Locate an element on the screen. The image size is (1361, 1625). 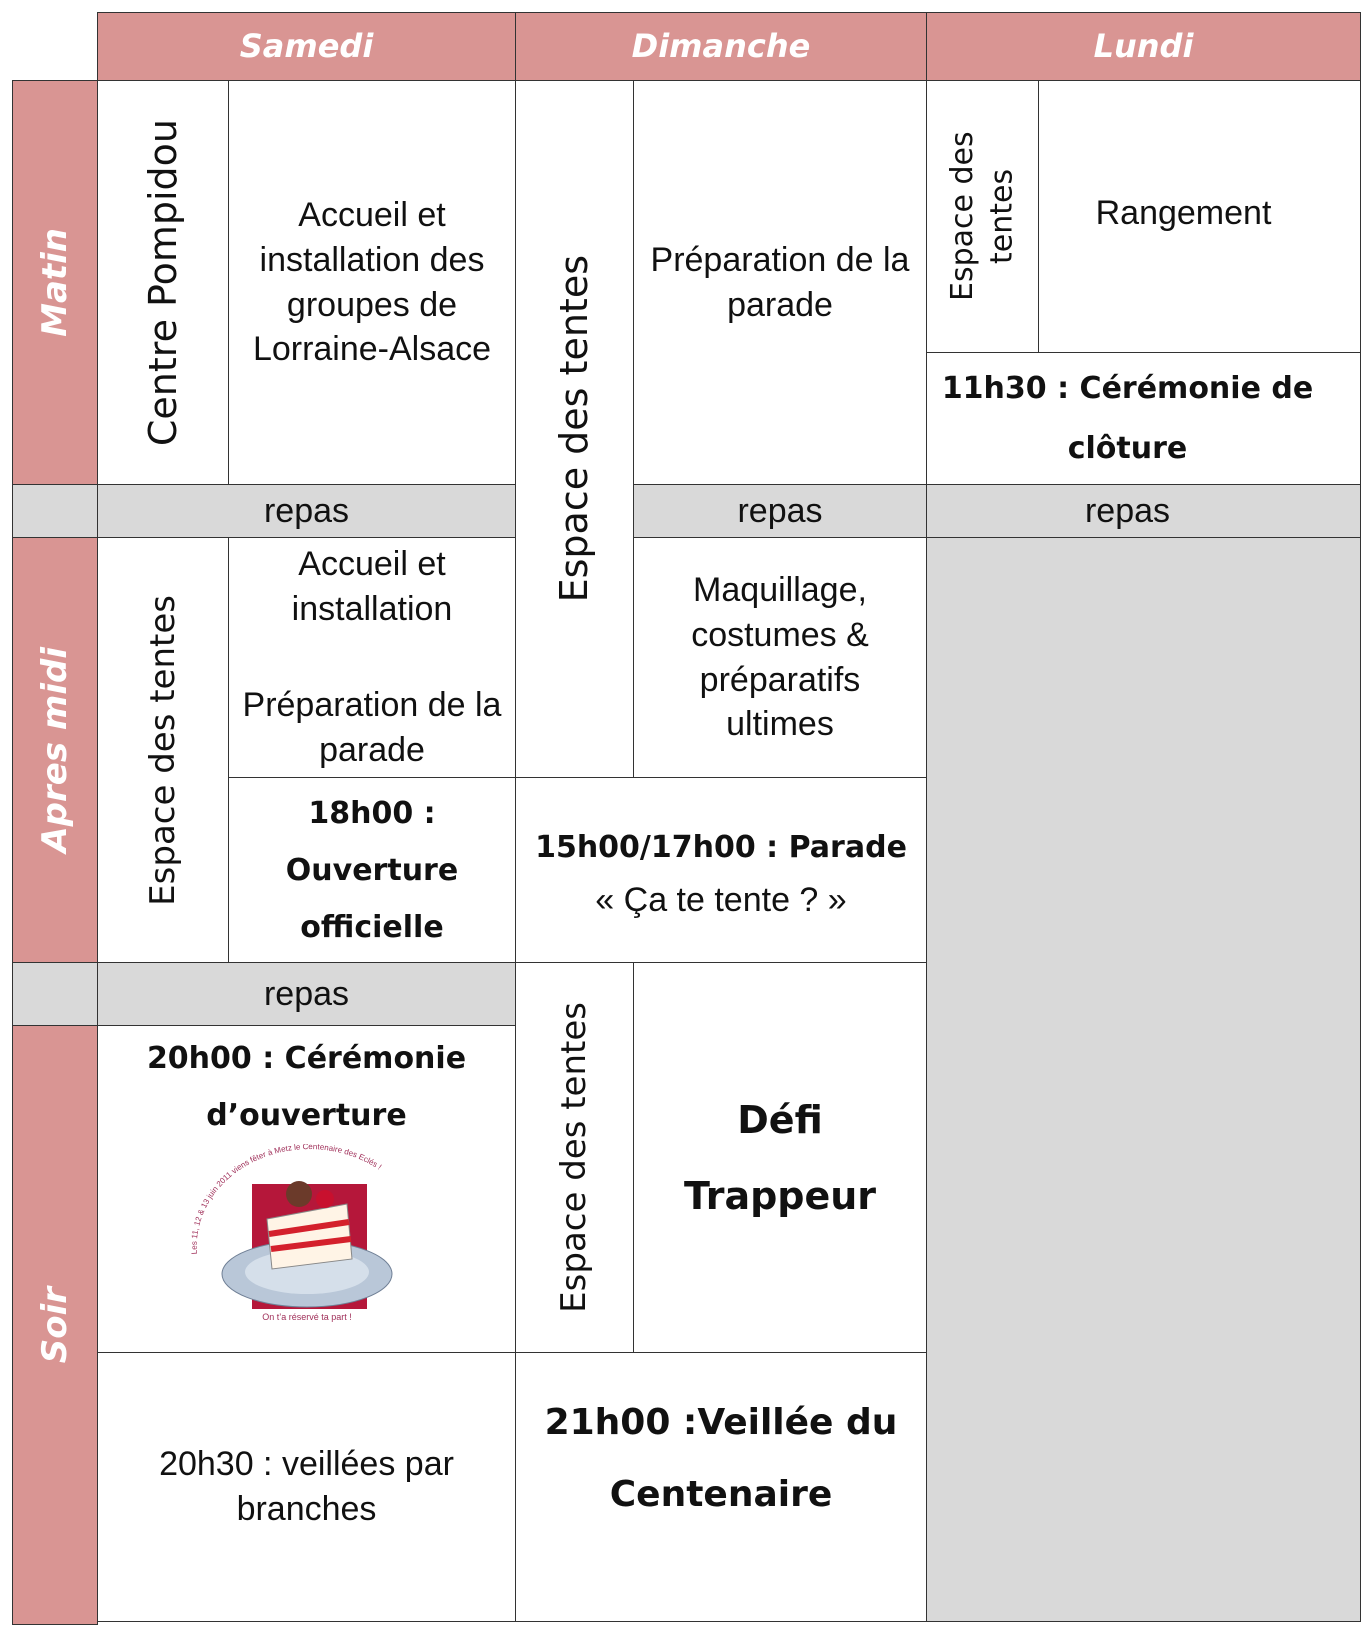
activity-text: Accueil et installation is located at coordinates (372, 586).